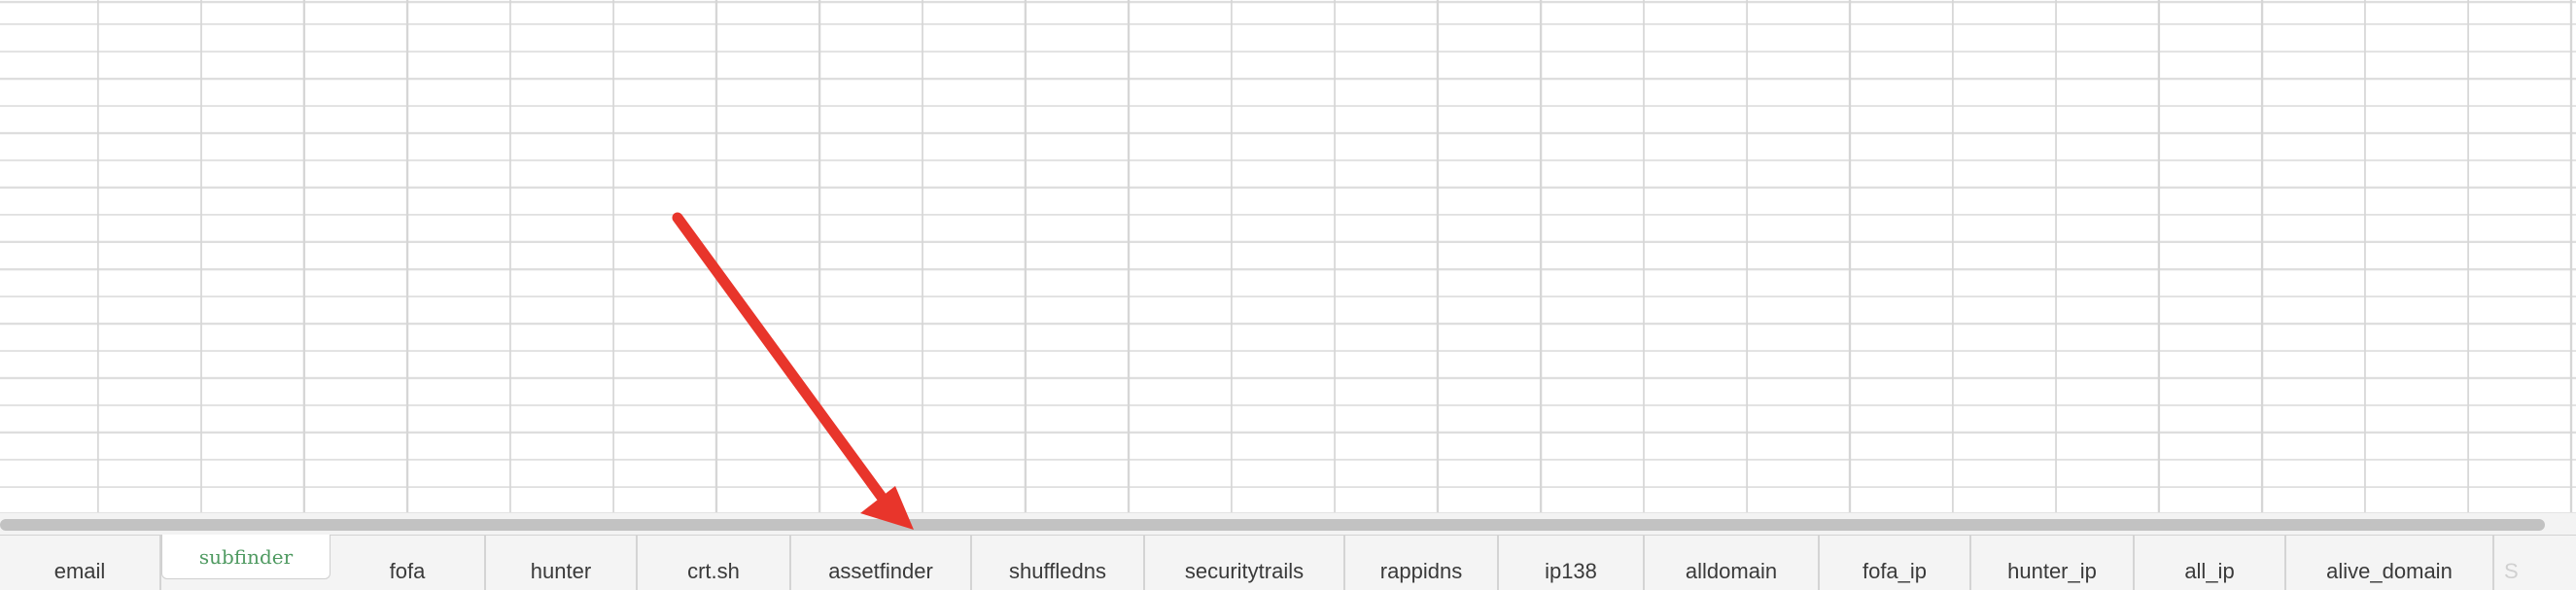  What do you see at coordinates (1272, 525) in the screenshot?
I see `scrollbar-thumb` at bounding box center [1272, 525].